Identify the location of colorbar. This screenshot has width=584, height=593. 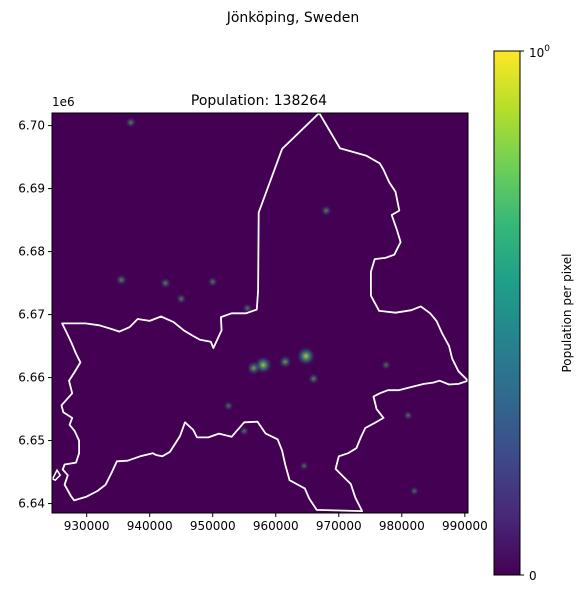
(507, 313).